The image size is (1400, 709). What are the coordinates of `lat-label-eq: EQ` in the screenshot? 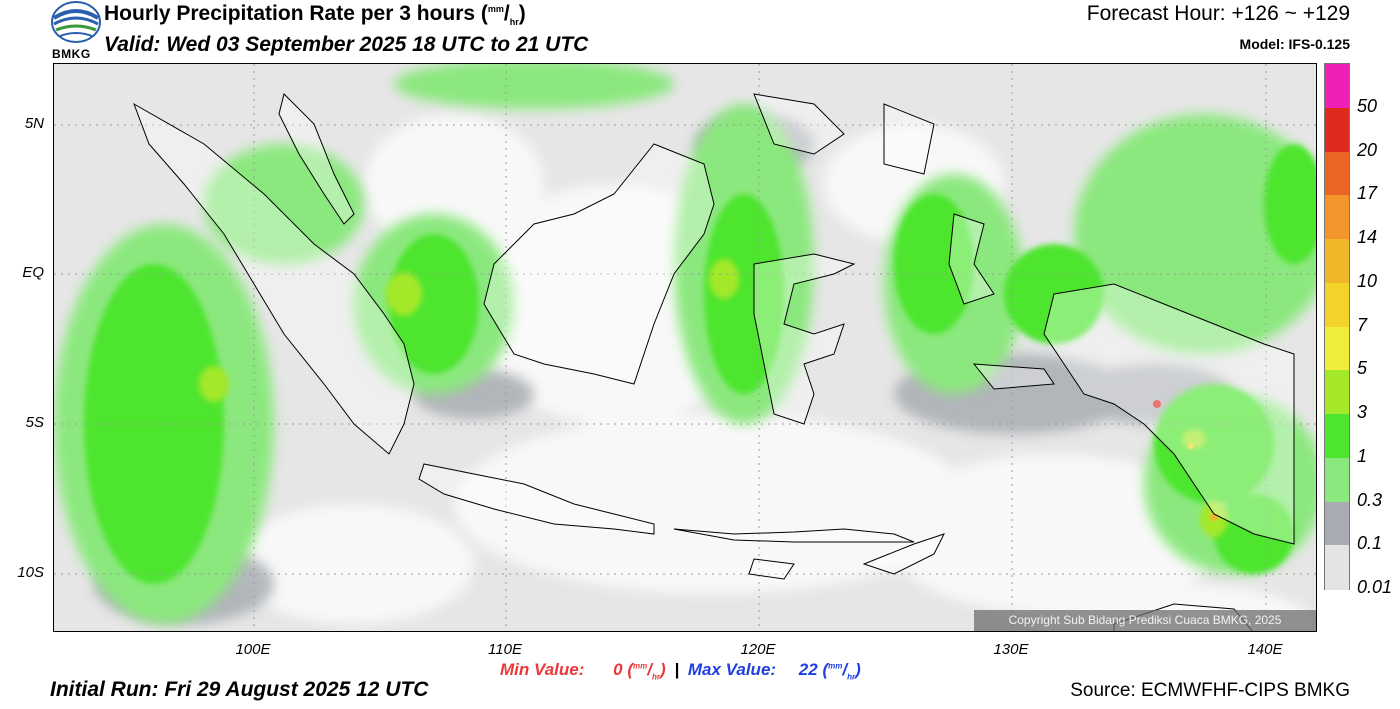 It's located at (33, 272).